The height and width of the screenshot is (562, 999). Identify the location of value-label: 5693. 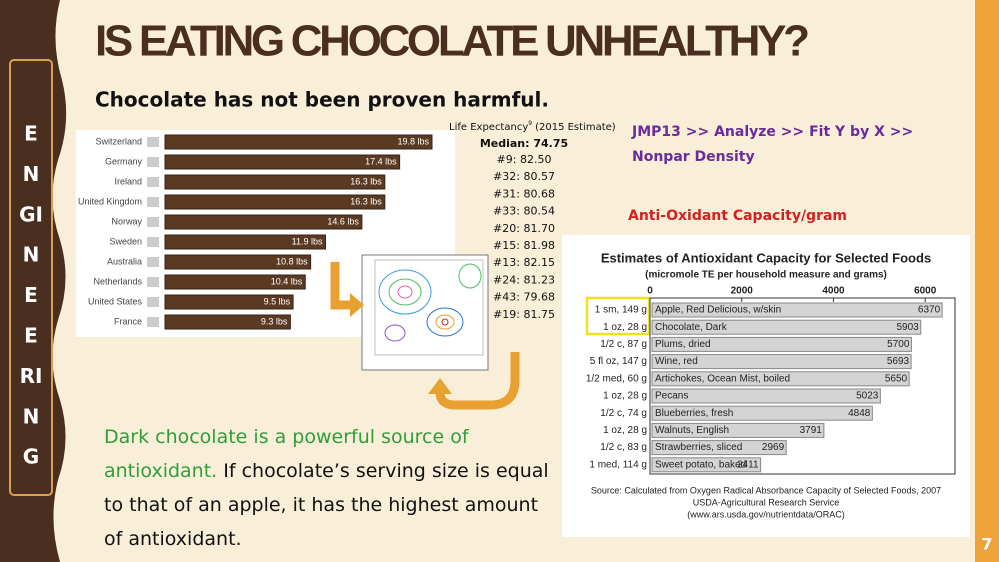
(898, 361).